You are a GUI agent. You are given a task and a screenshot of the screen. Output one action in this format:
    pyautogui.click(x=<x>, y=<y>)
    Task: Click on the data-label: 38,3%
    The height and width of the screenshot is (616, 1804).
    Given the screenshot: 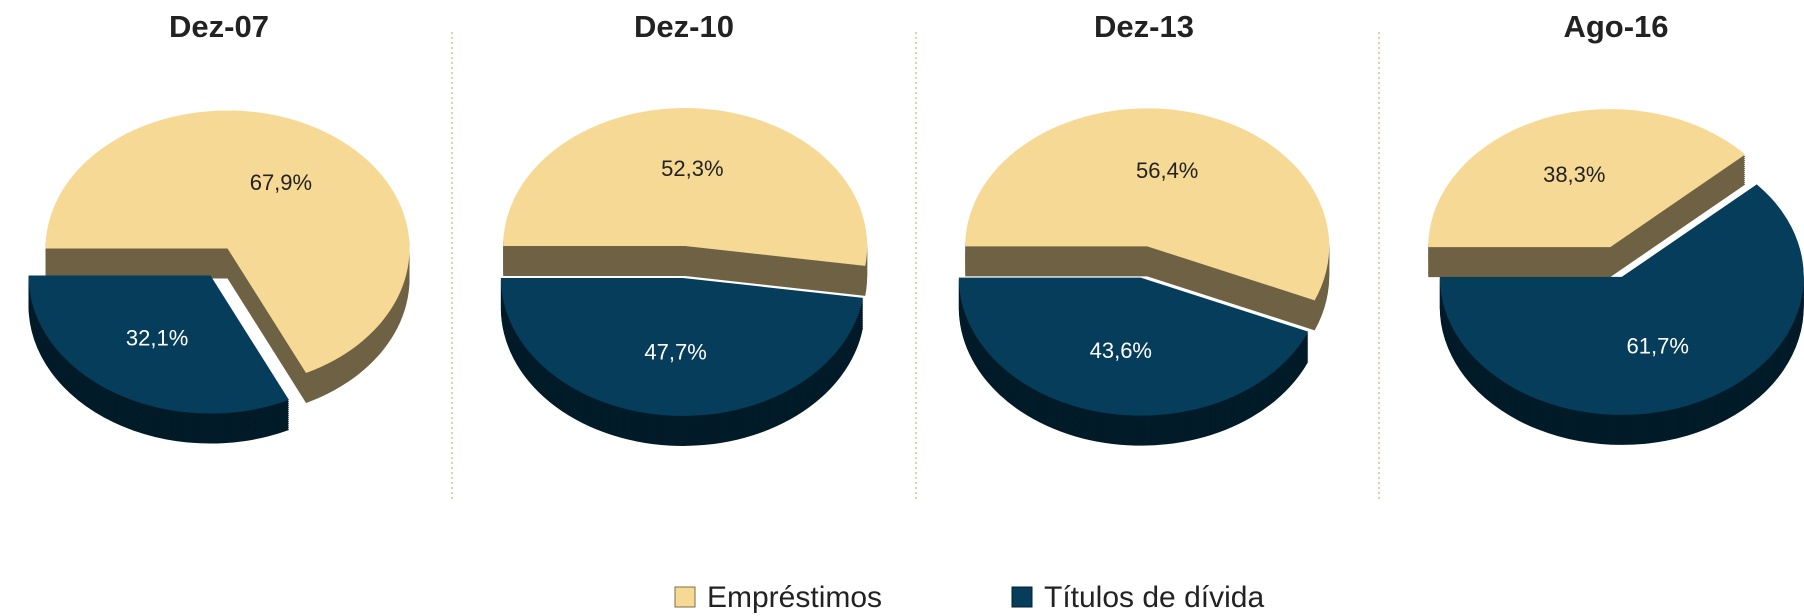 What is the action you would take?
    pyautogui.click(x=1574, y=174)
    